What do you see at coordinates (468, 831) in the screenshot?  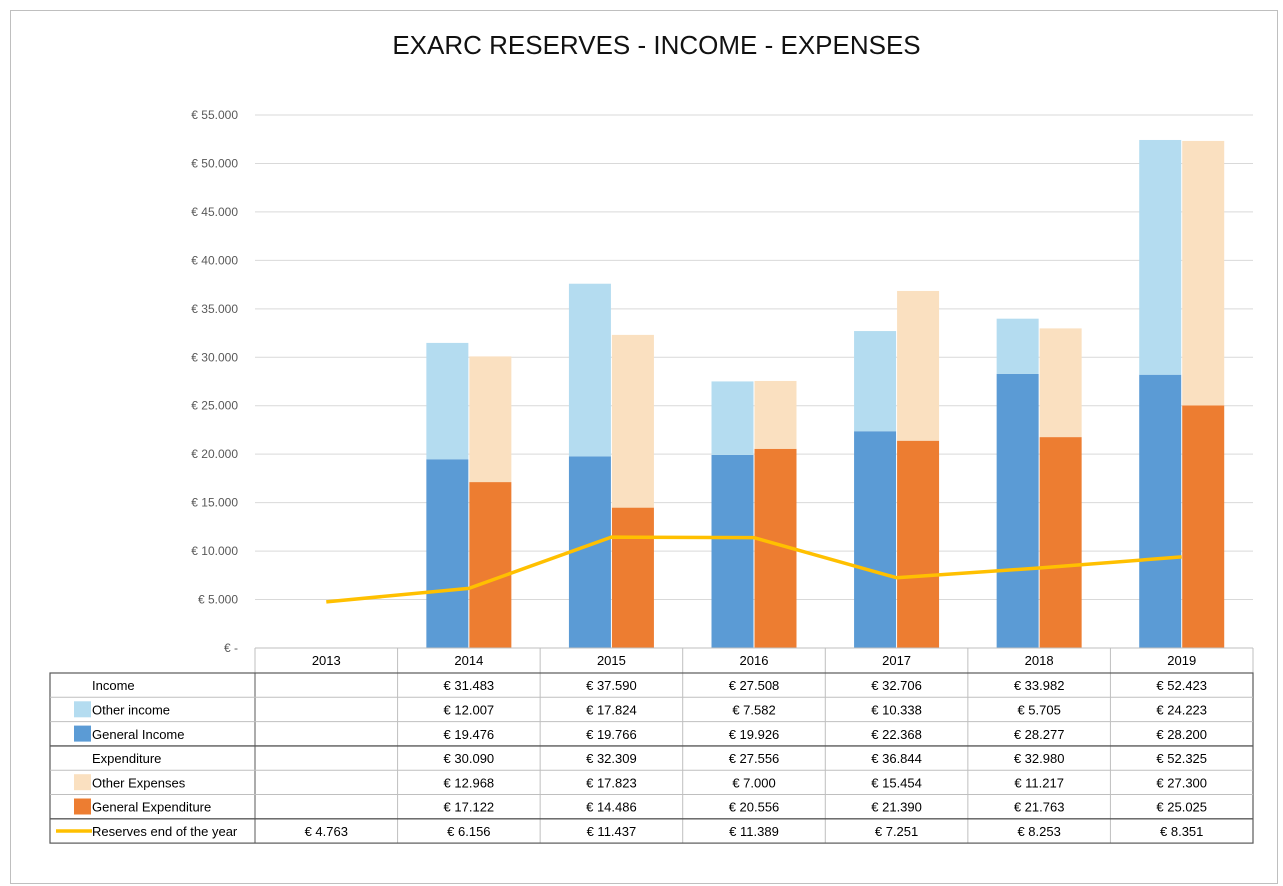 I see `table-cell: € 6.156` at bounding box center [468, 831].